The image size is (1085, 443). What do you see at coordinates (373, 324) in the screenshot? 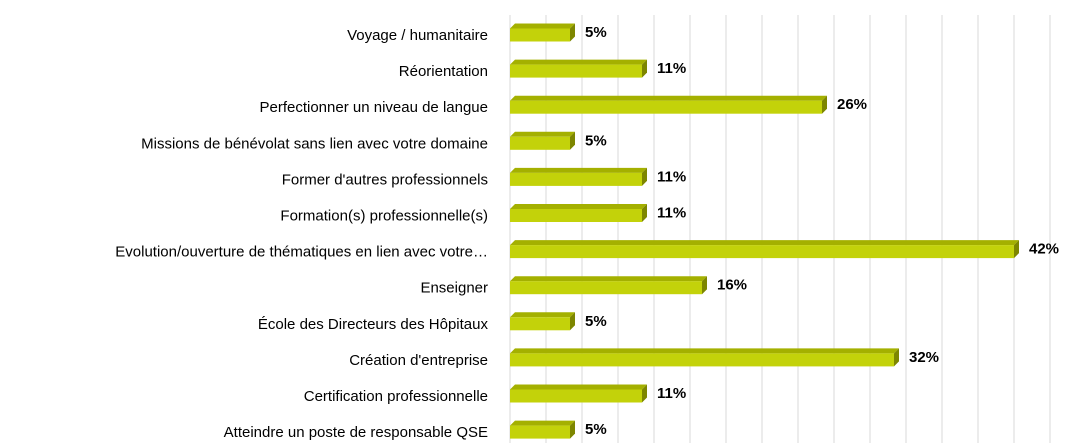
I see `y-tick-label: École des Directeurs des Hôpitaux` at bounding box center [373, 324].